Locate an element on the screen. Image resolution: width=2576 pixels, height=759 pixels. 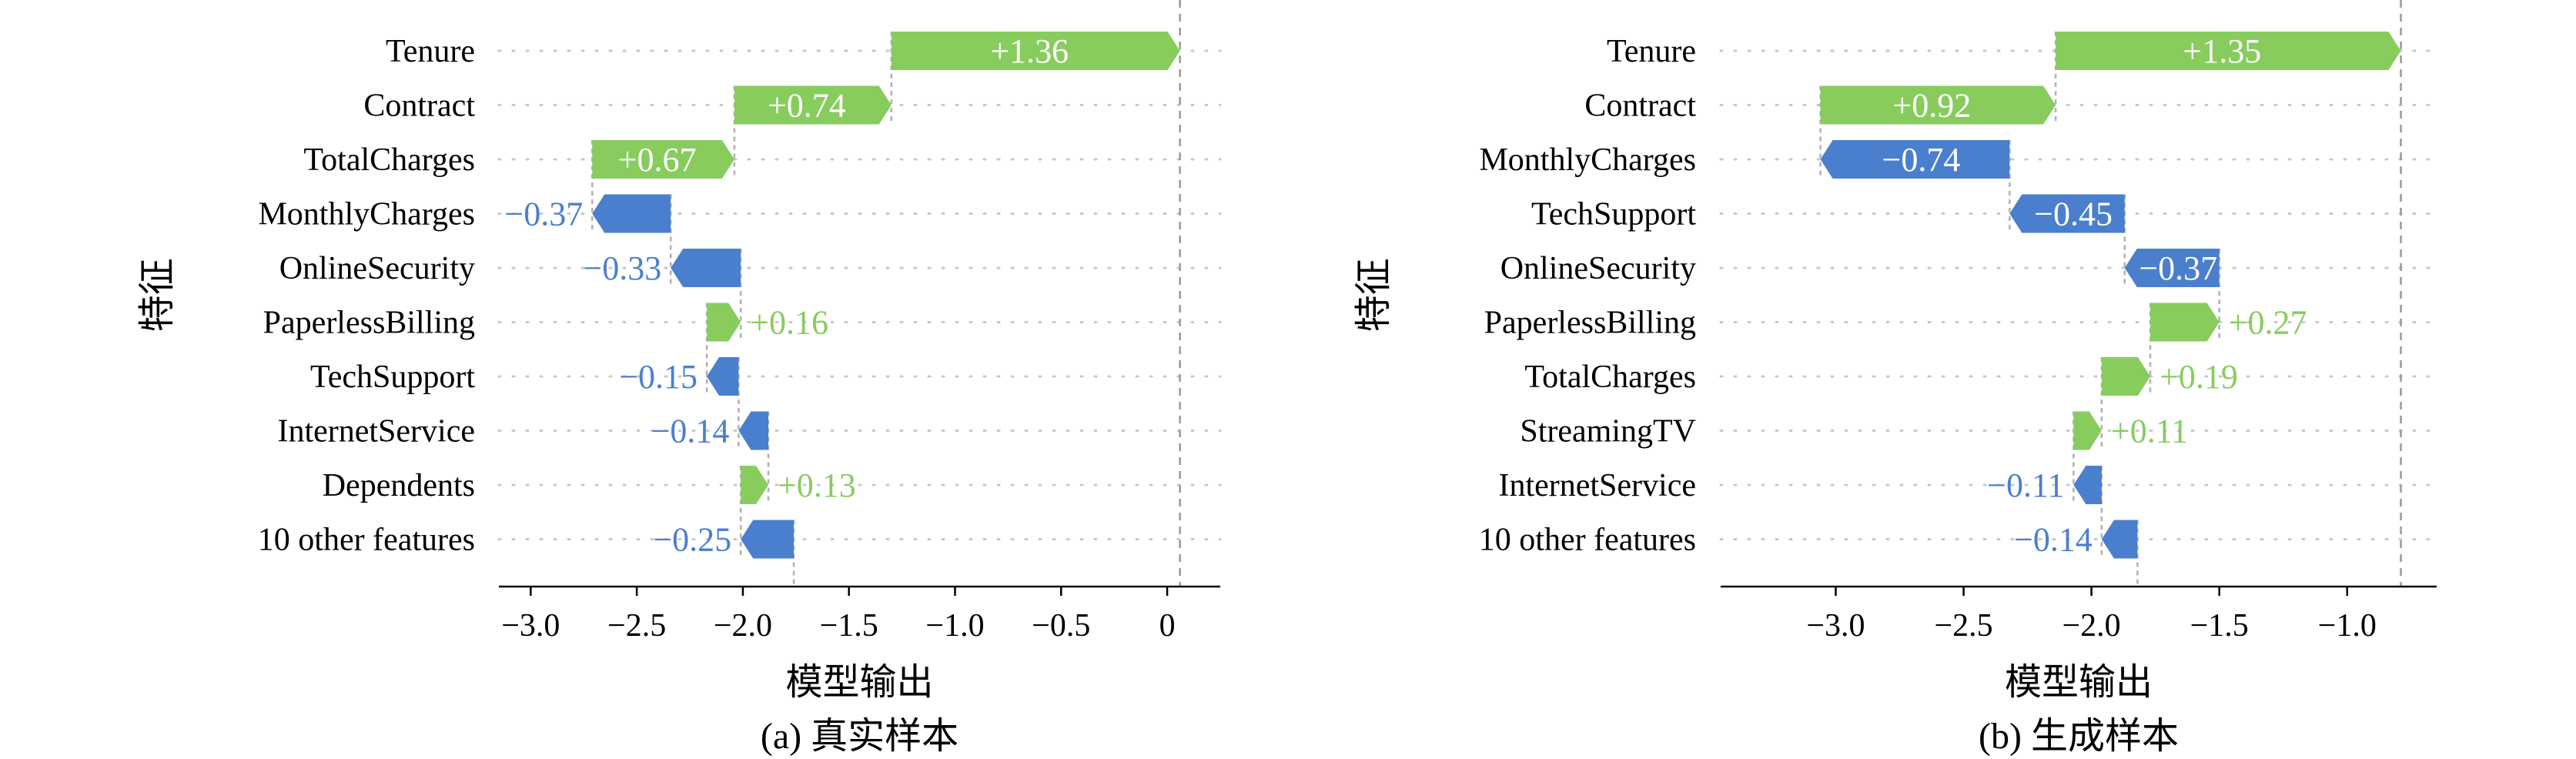
value-label: −0.33 is located at coordinates (622, 268).